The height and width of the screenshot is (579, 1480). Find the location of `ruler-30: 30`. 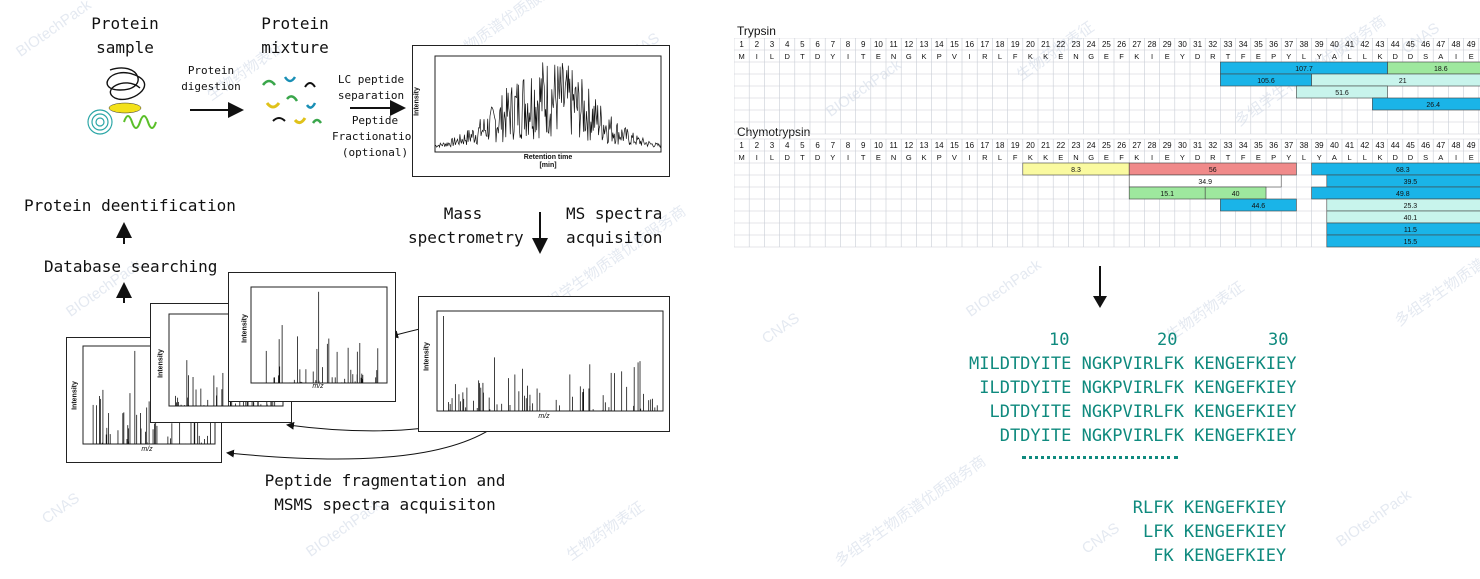

ruler-30: 30 is located at coordinates (1278, 340).